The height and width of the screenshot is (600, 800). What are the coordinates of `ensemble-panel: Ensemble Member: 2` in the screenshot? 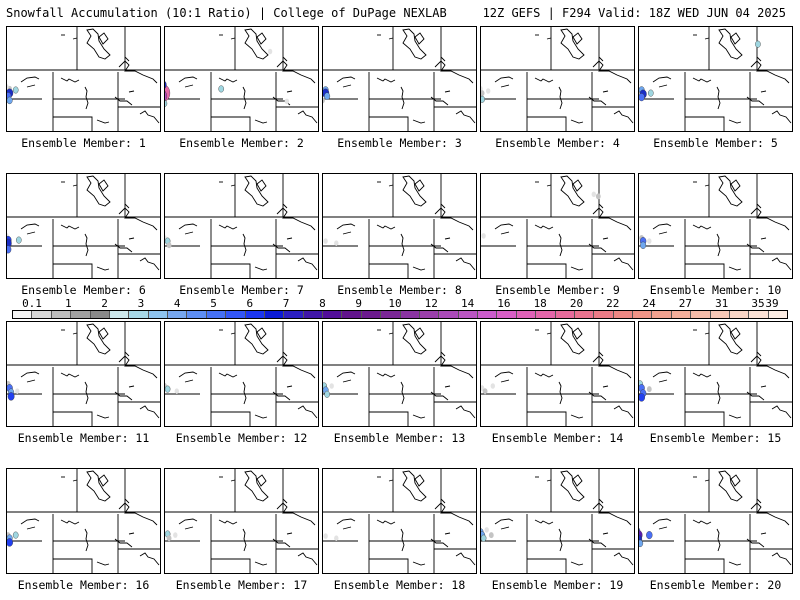 It's located at (241, 88).